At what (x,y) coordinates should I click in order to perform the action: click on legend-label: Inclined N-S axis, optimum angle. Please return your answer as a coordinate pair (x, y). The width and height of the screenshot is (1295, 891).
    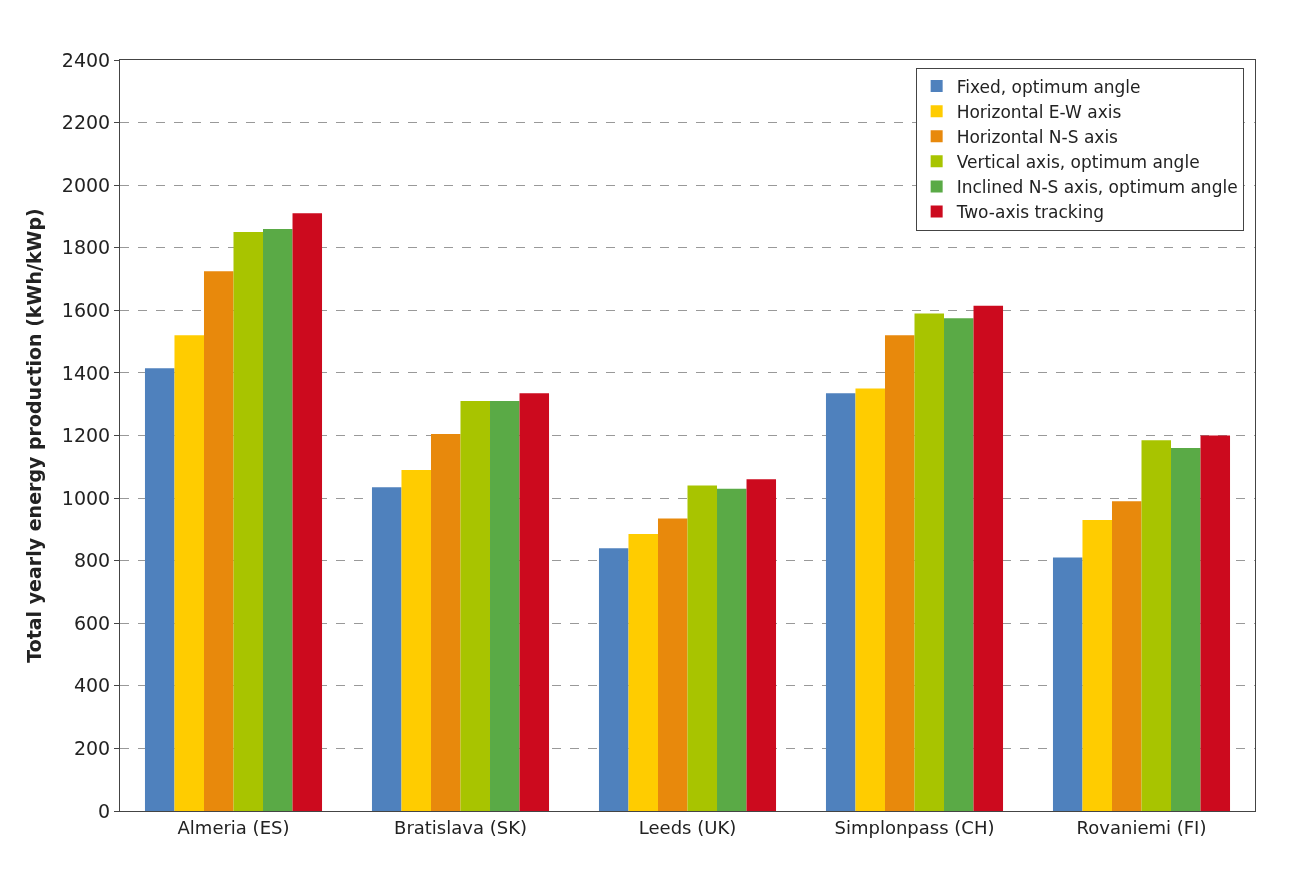
    Looking at the image, I should click on (1097, 187).